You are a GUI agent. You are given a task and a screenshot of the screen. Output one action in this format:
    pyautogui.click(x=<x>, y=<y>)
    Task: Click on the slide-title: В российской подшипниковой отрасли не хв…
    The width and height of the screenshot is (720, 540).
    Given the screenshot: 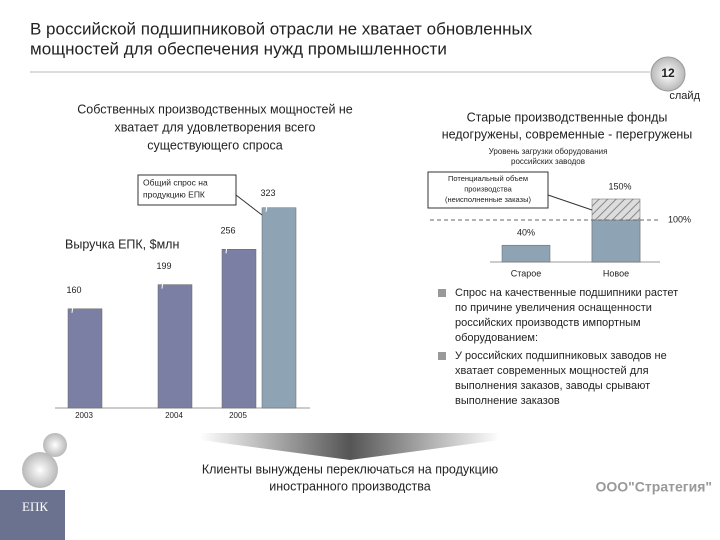 What is the action you would take?
    pyautogui.click(x=281, y=28)
    